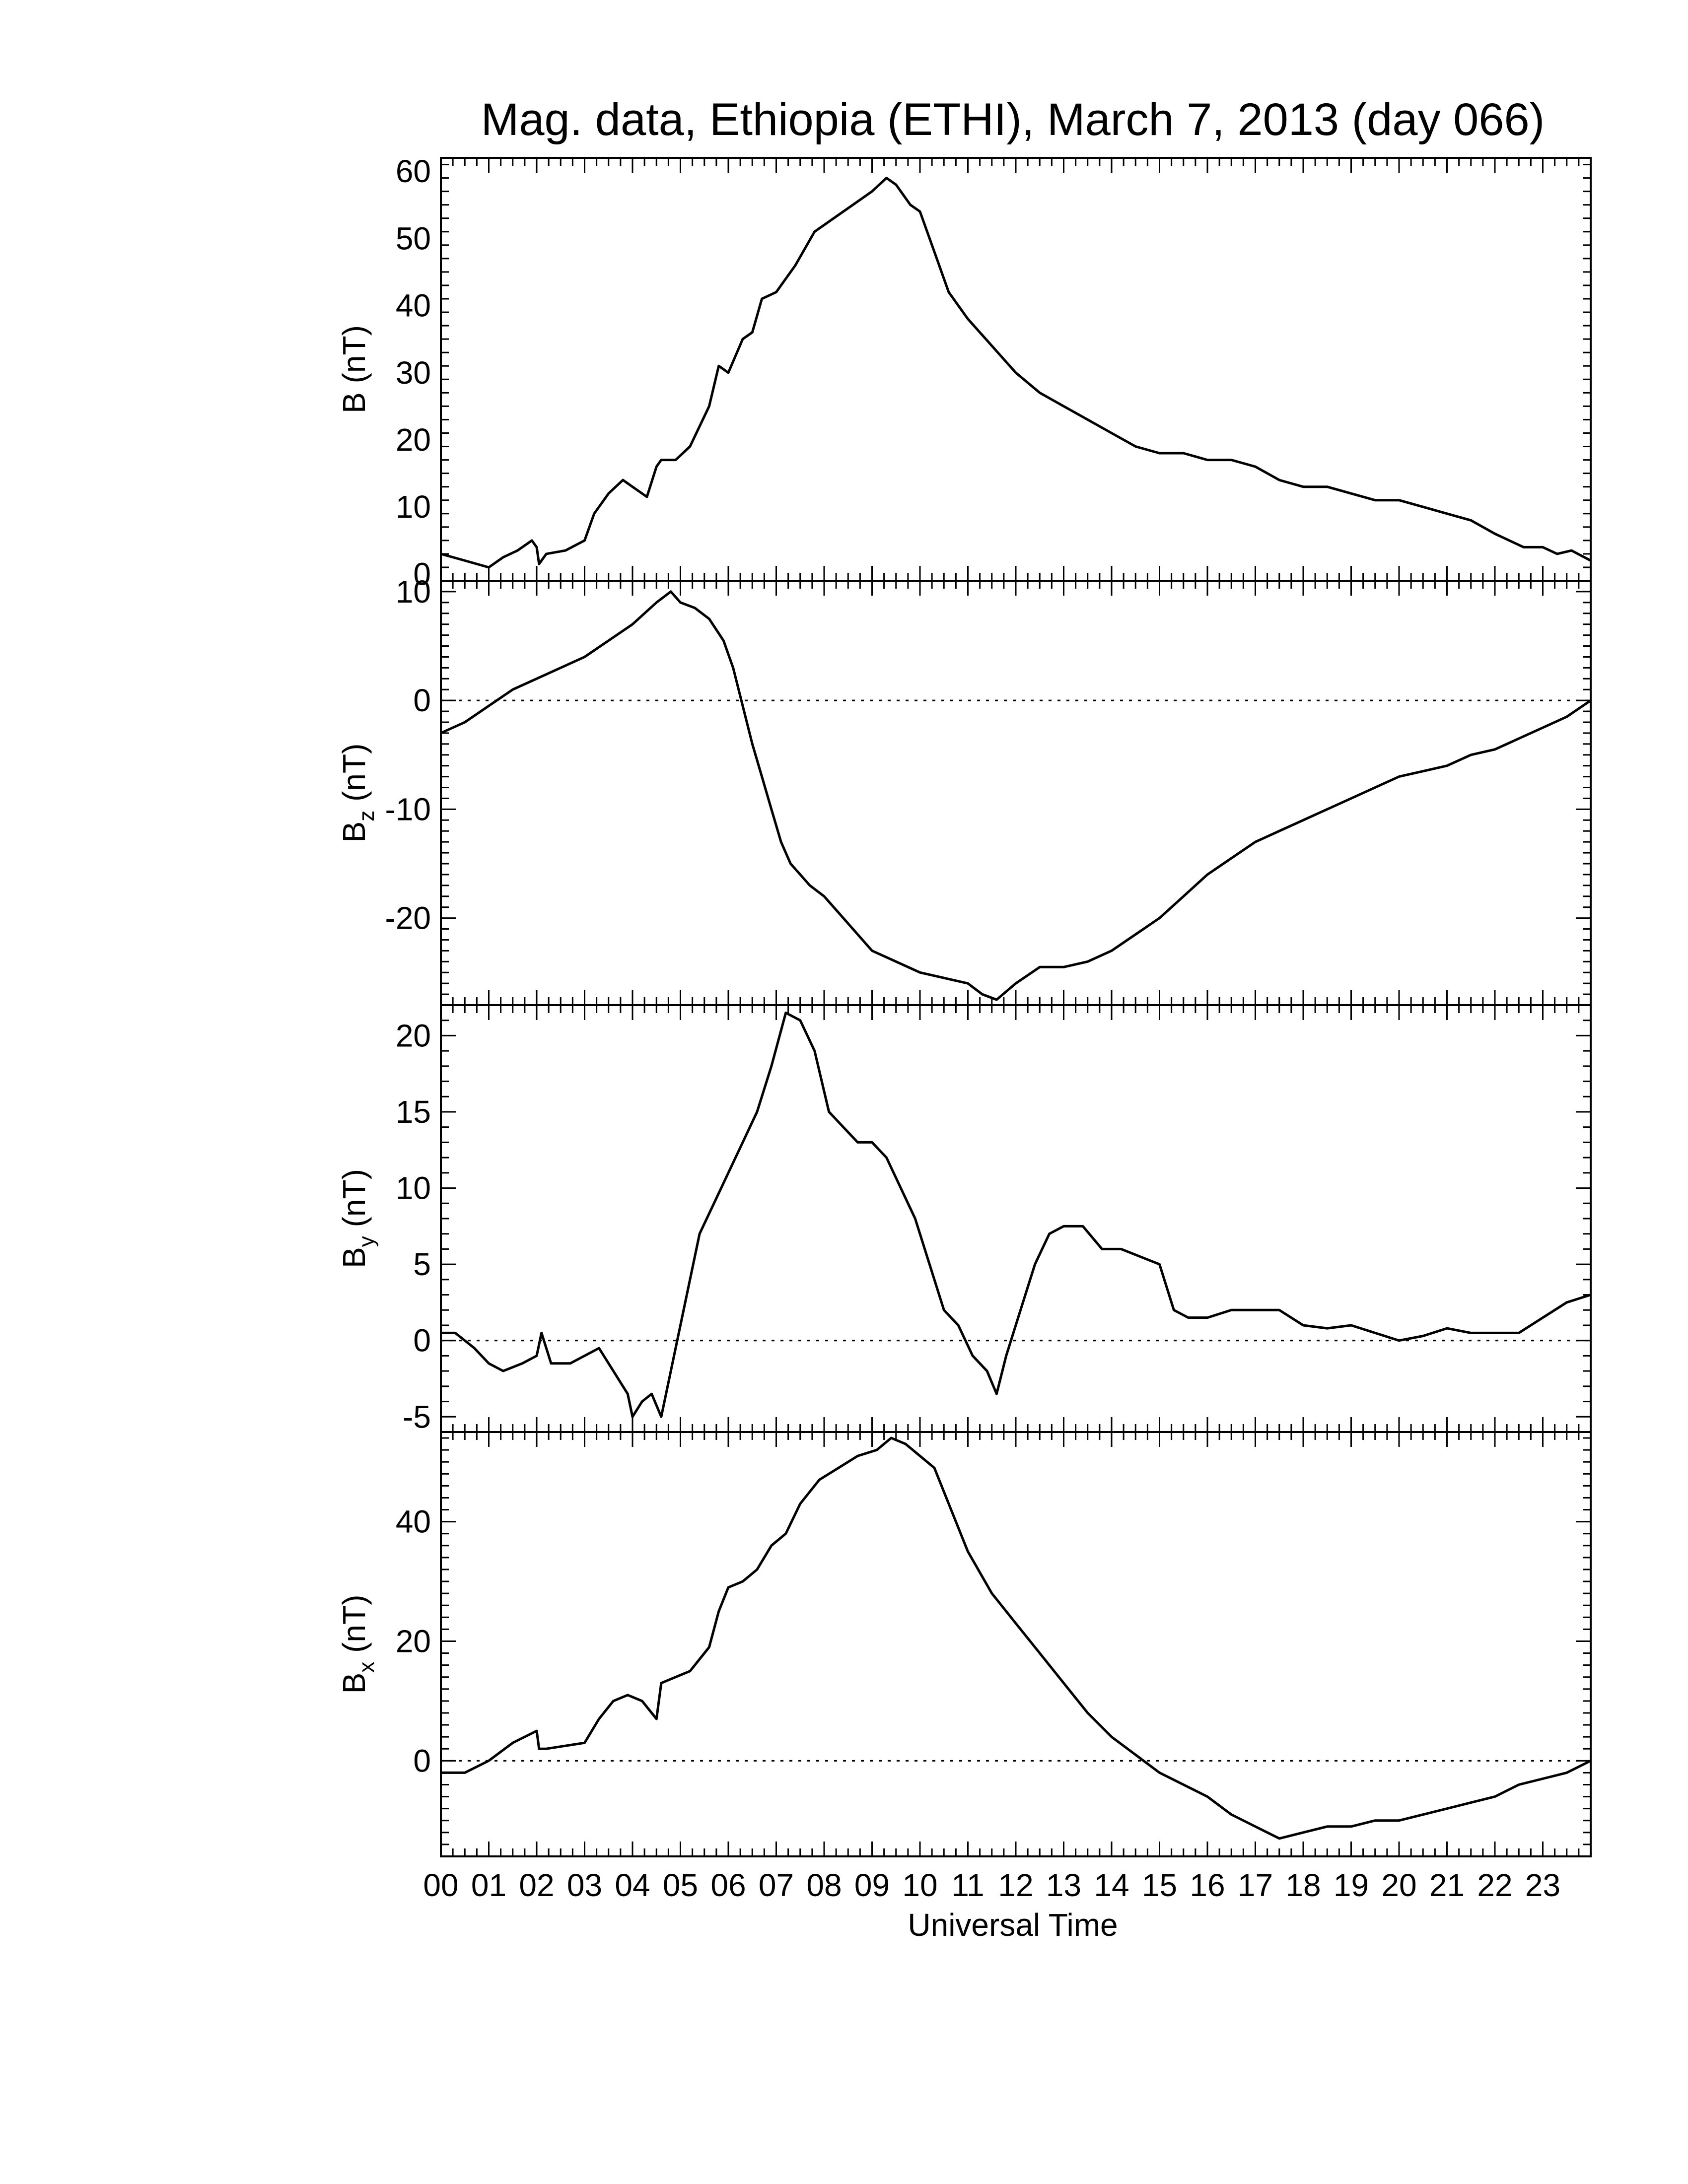 This screenshot has width=1688, height=2184. I want to click on y-tick-label: -10, so click(408, 809).